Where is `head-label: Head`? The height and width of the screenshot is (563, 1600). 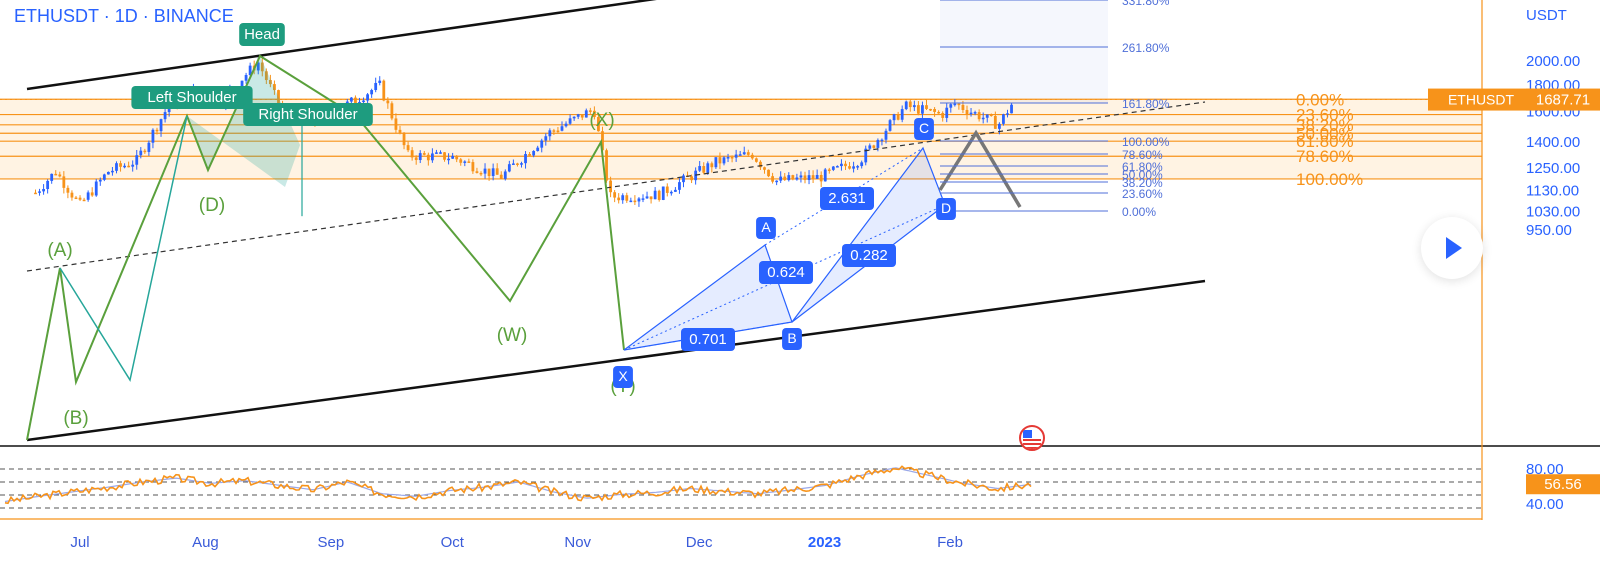
head-label: Head is located at coordinates (262, 34).